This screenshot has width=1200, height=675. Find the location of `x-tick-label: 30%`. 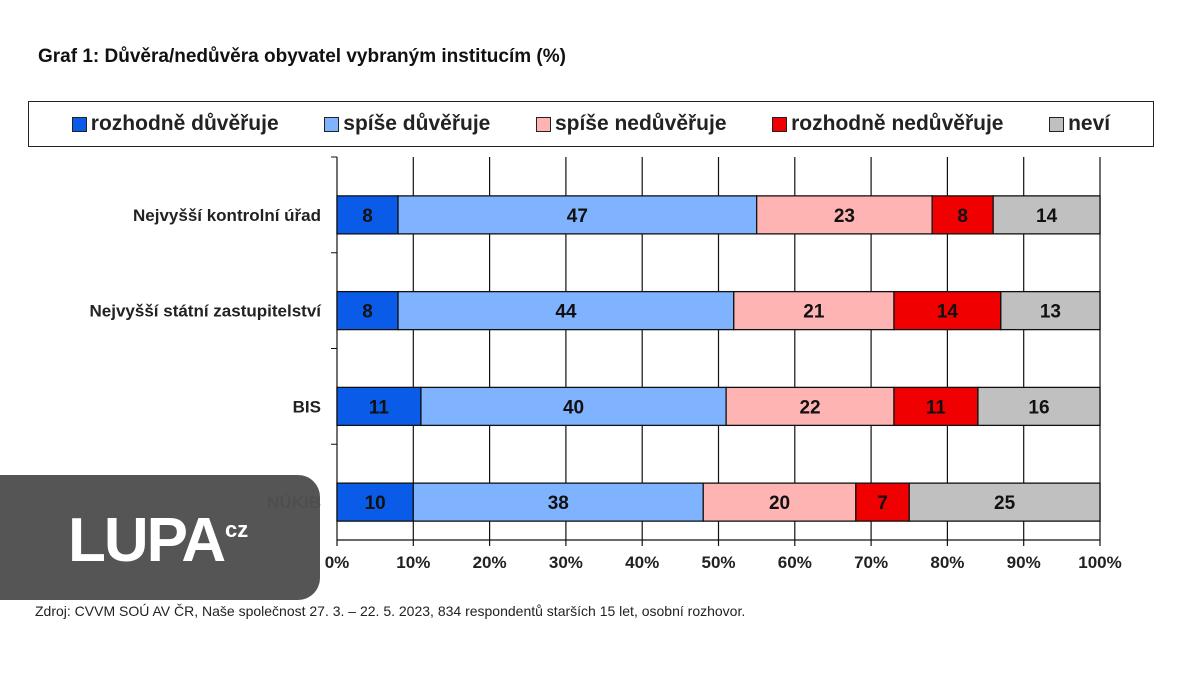

x-tick-label: 30% is located at coordinates (566, 562).